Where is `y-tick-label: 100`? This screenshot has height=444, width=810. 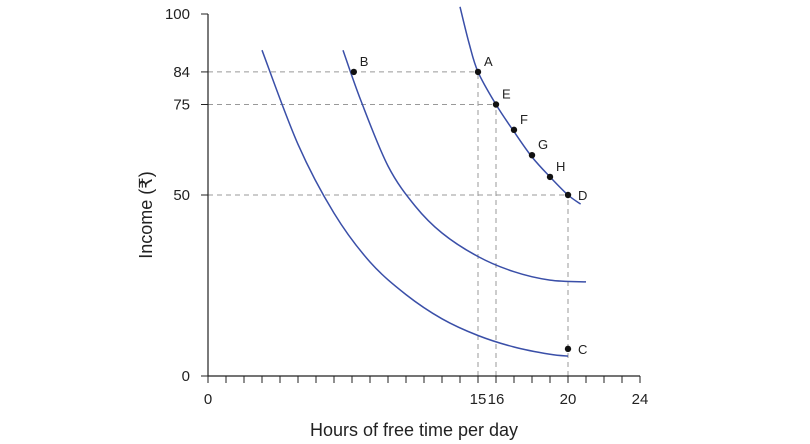
y-tick-label: 100 is located at coordinates (177, 14).